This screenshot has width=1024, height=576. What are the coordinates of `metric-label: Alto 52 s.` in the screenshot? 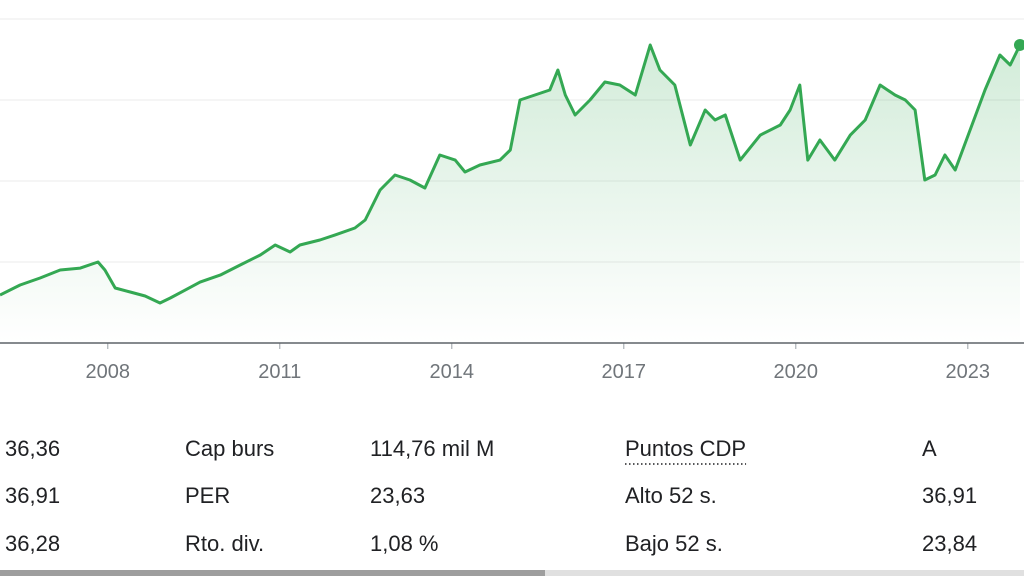 It's located at (671, 495).